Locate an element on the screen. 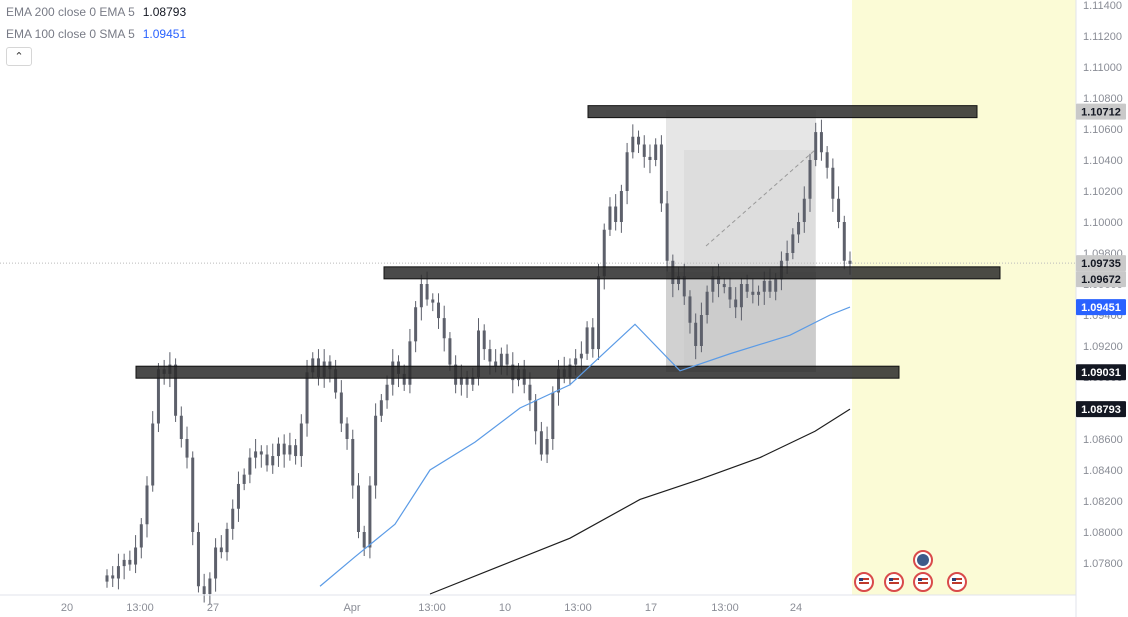 This screenshot has width=1128, height=617. price-tick-label: 1.07800 is located at coordinates (1103, 564).